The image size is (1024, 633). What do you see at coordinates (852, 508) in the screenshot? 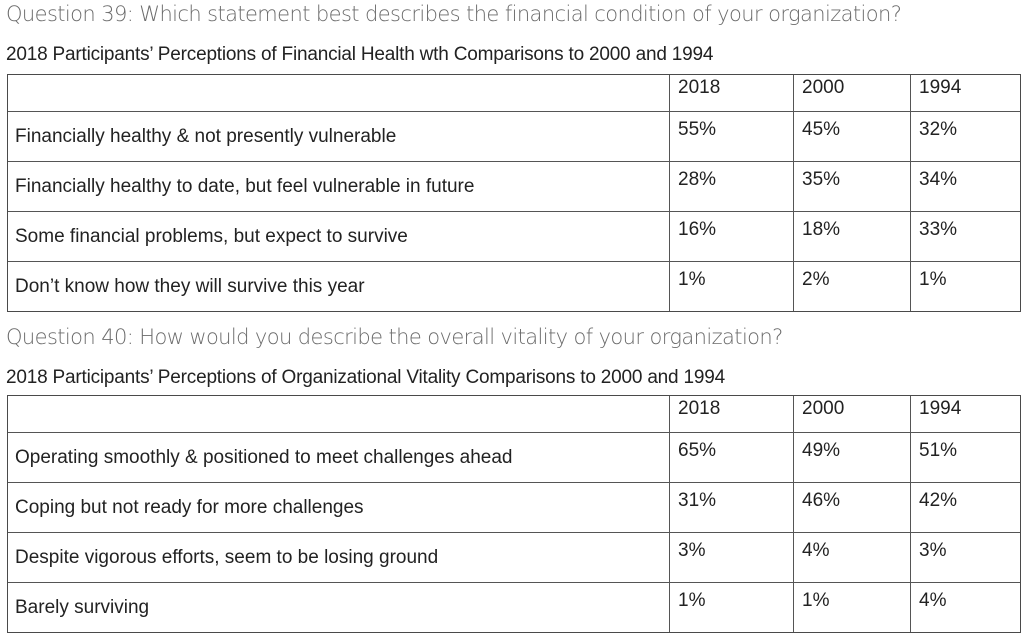
I see `cell-value: 46%` at bounding box center [852, 508].